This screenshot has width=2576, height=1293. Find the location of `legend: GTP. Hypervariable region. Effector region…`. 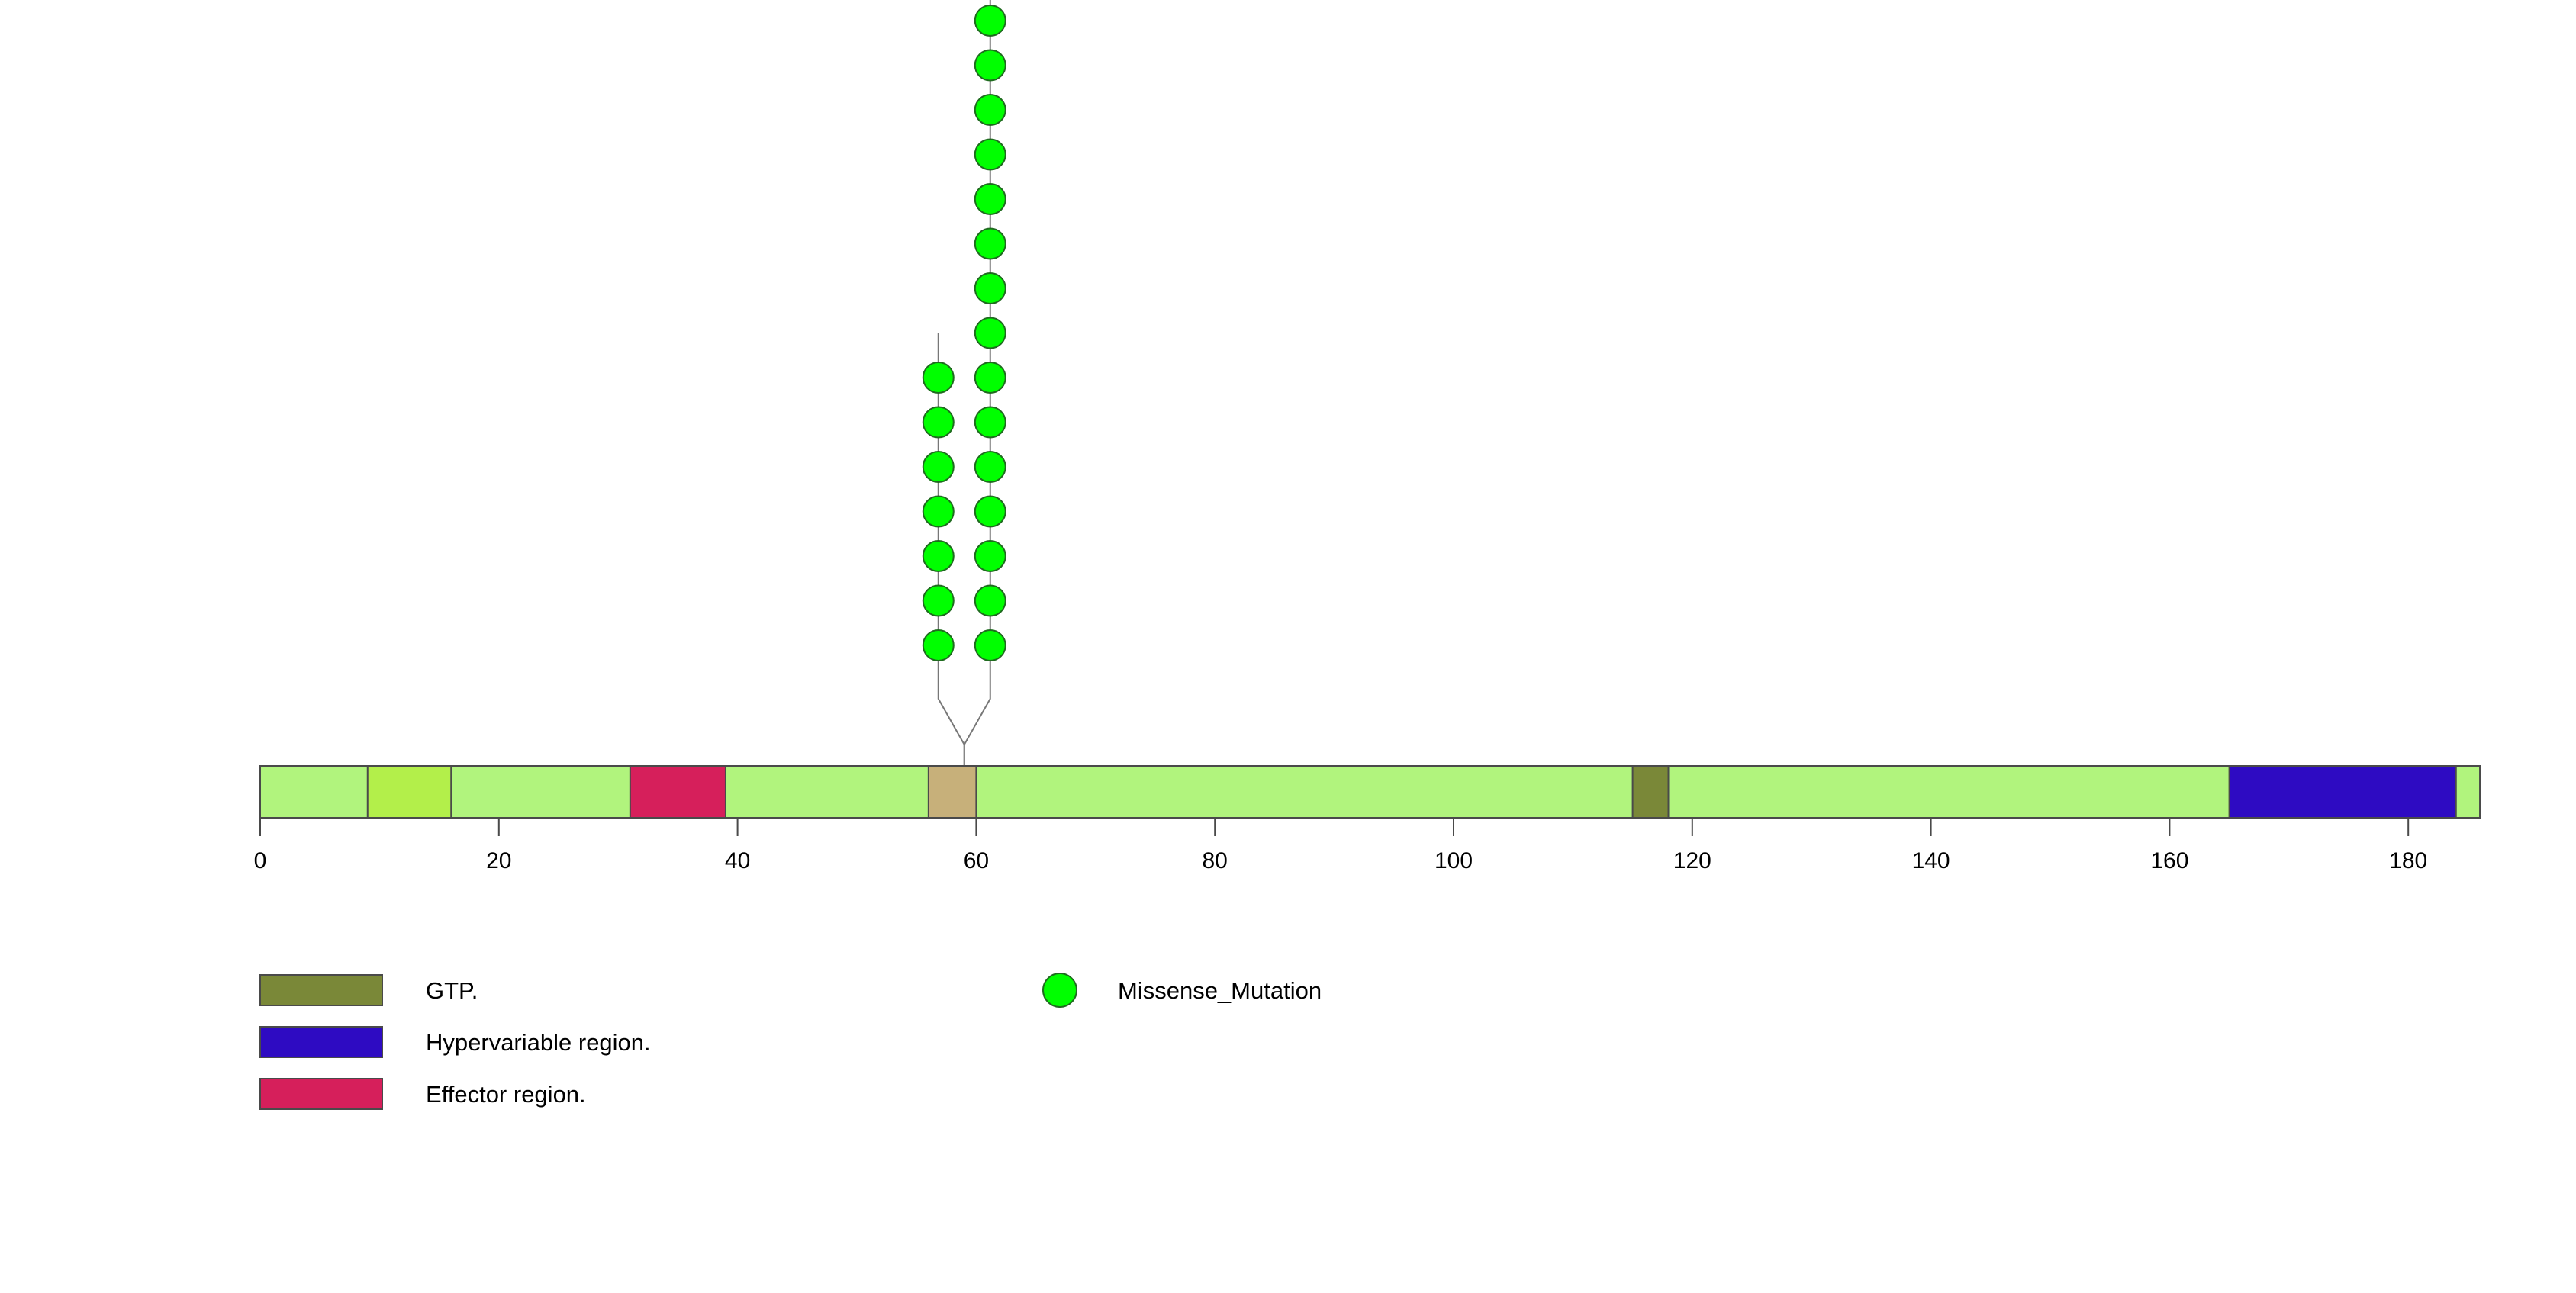

legend: GTP. Hypervariable region. Effector region… is located at coordinates (790, 1041).